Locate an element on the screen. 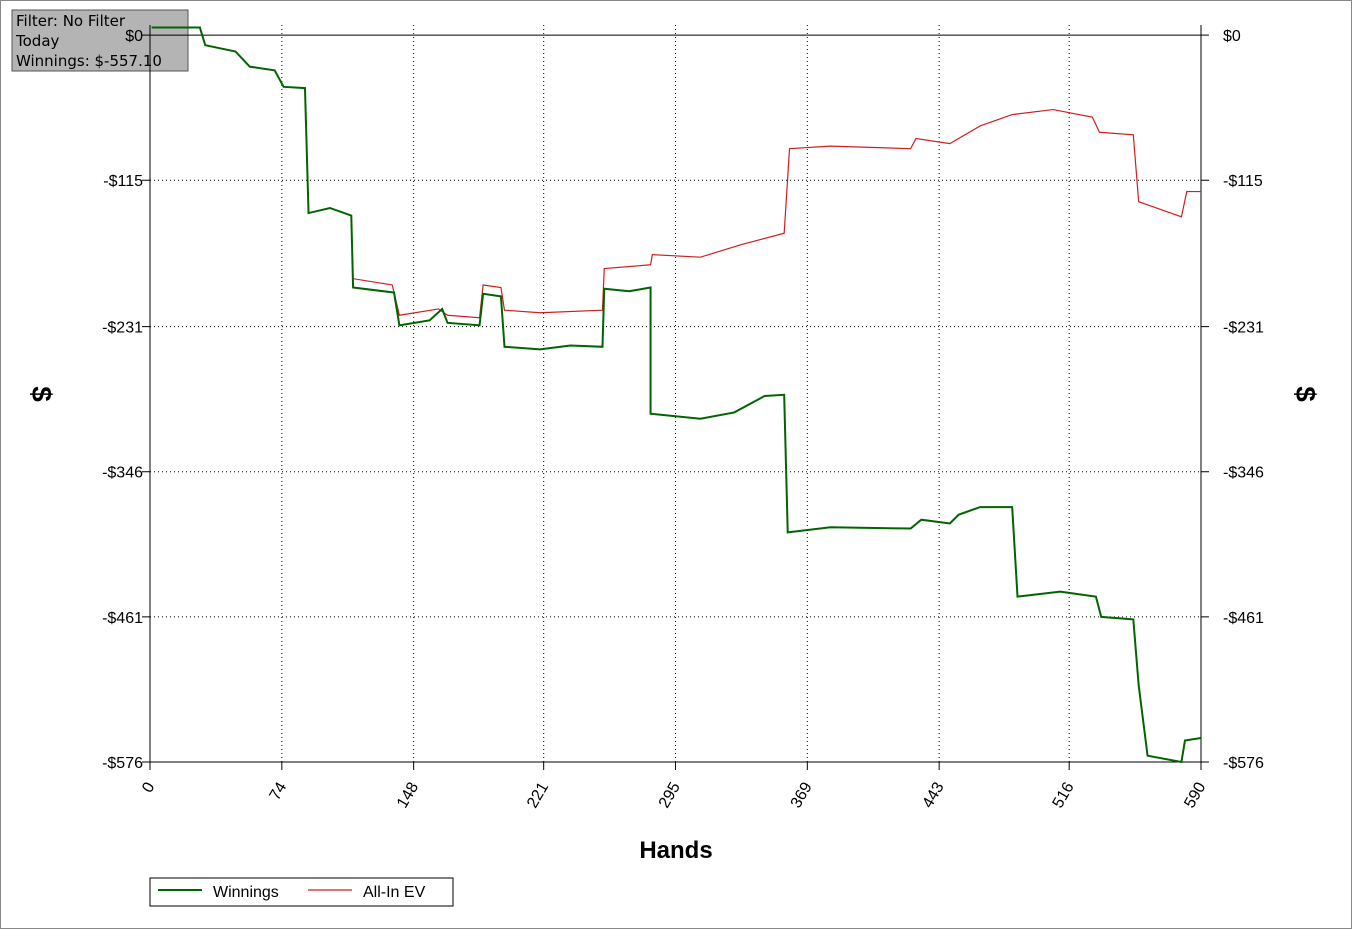 The width and height of the screenshot is (1352, 929). x-tick-label: 74 is located at coordinates (279, 791).